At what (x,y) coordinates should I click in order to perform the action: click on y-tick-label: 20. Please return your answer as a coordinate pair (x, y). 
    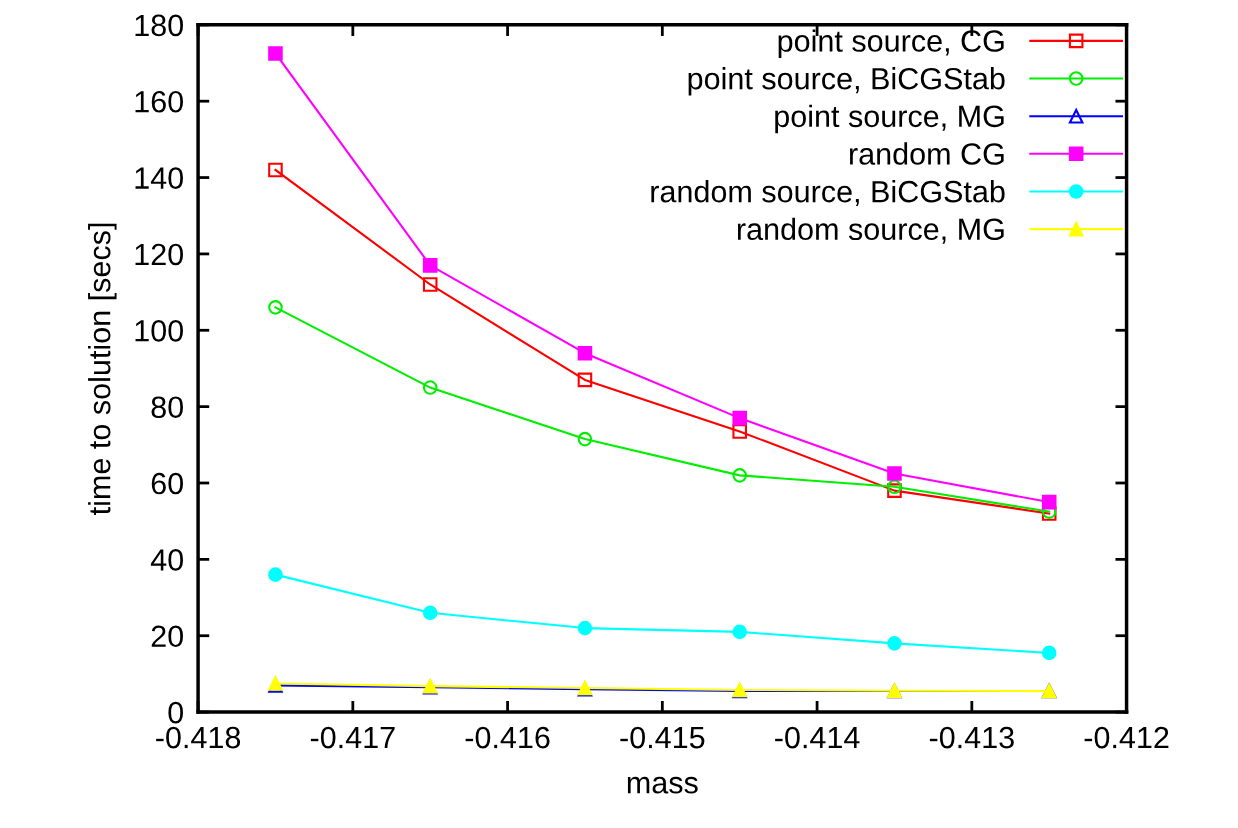
    Looking at the image, I should click on (167, 636).